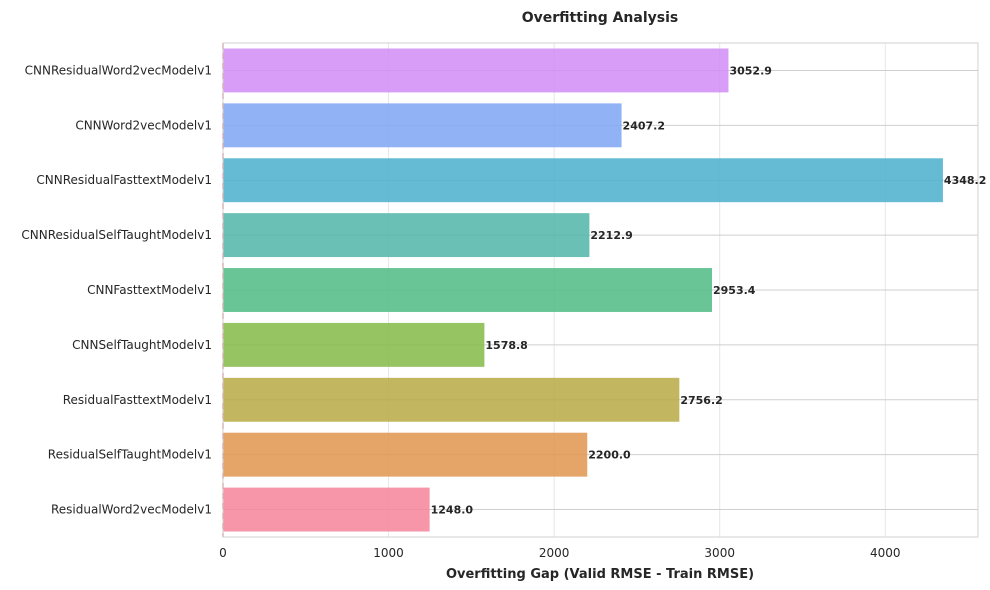 Image resolution: width=990 pixels, height=590 pixels. I want to click on data-label: 1578.8, so click(506, 345).